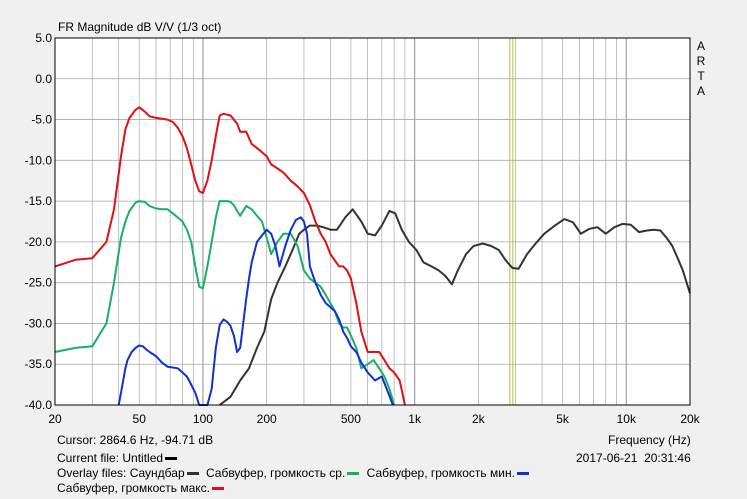 The image size is (747, 499). I want to click on y-tick-label: -40.0, so click(39, 405).